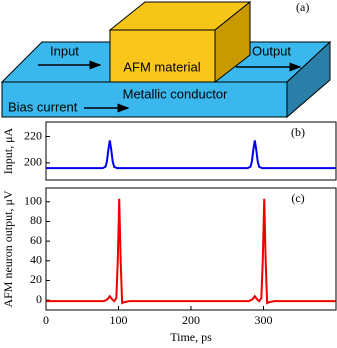 This screenshot has width=337, height=348. What do you see at coordinates (36, 279) in the screenshot?
I see `y-tick-label: 20` at bounding box center [36, 279].